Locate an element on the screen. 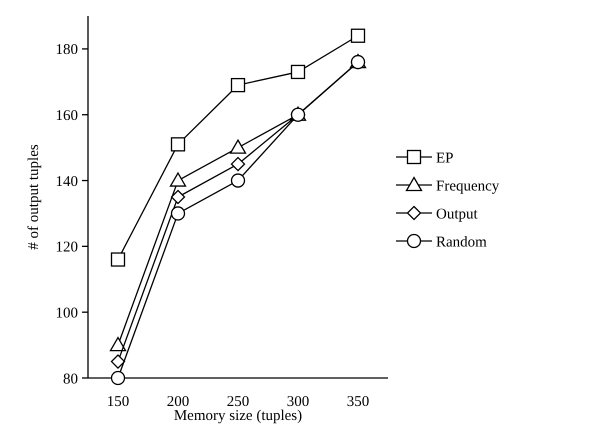 The image size is (610, 440). y-tick-label: 80 is located at coordinates (70, 379).